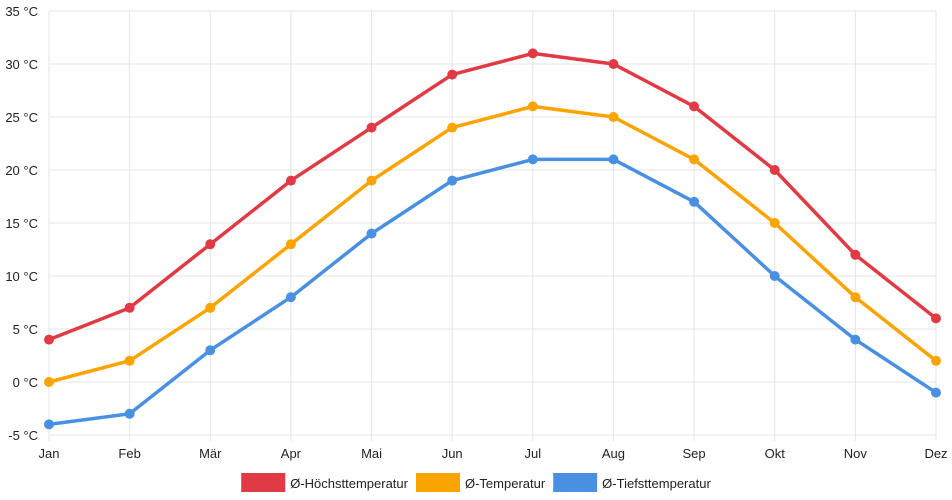 This screenshot has height=500, width=952. Describe the element at coordinates (49, 453) in the screenshot. I see `x-tick-label: Jan` at that location.